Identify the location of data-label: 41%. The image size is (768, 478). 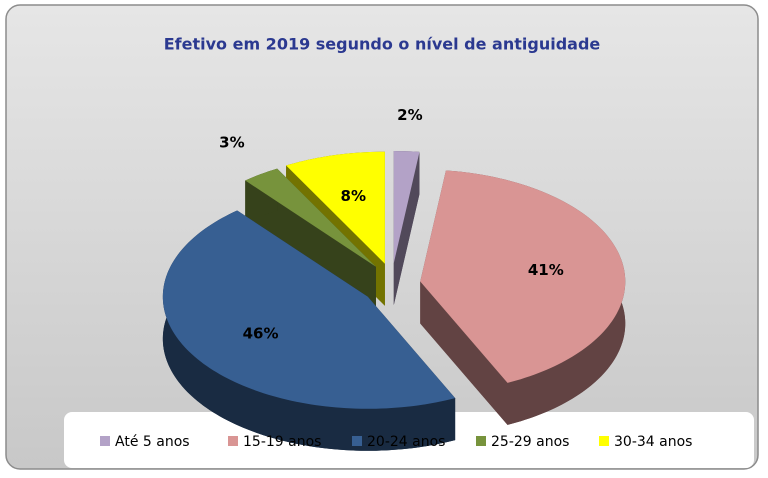
(546, 270).